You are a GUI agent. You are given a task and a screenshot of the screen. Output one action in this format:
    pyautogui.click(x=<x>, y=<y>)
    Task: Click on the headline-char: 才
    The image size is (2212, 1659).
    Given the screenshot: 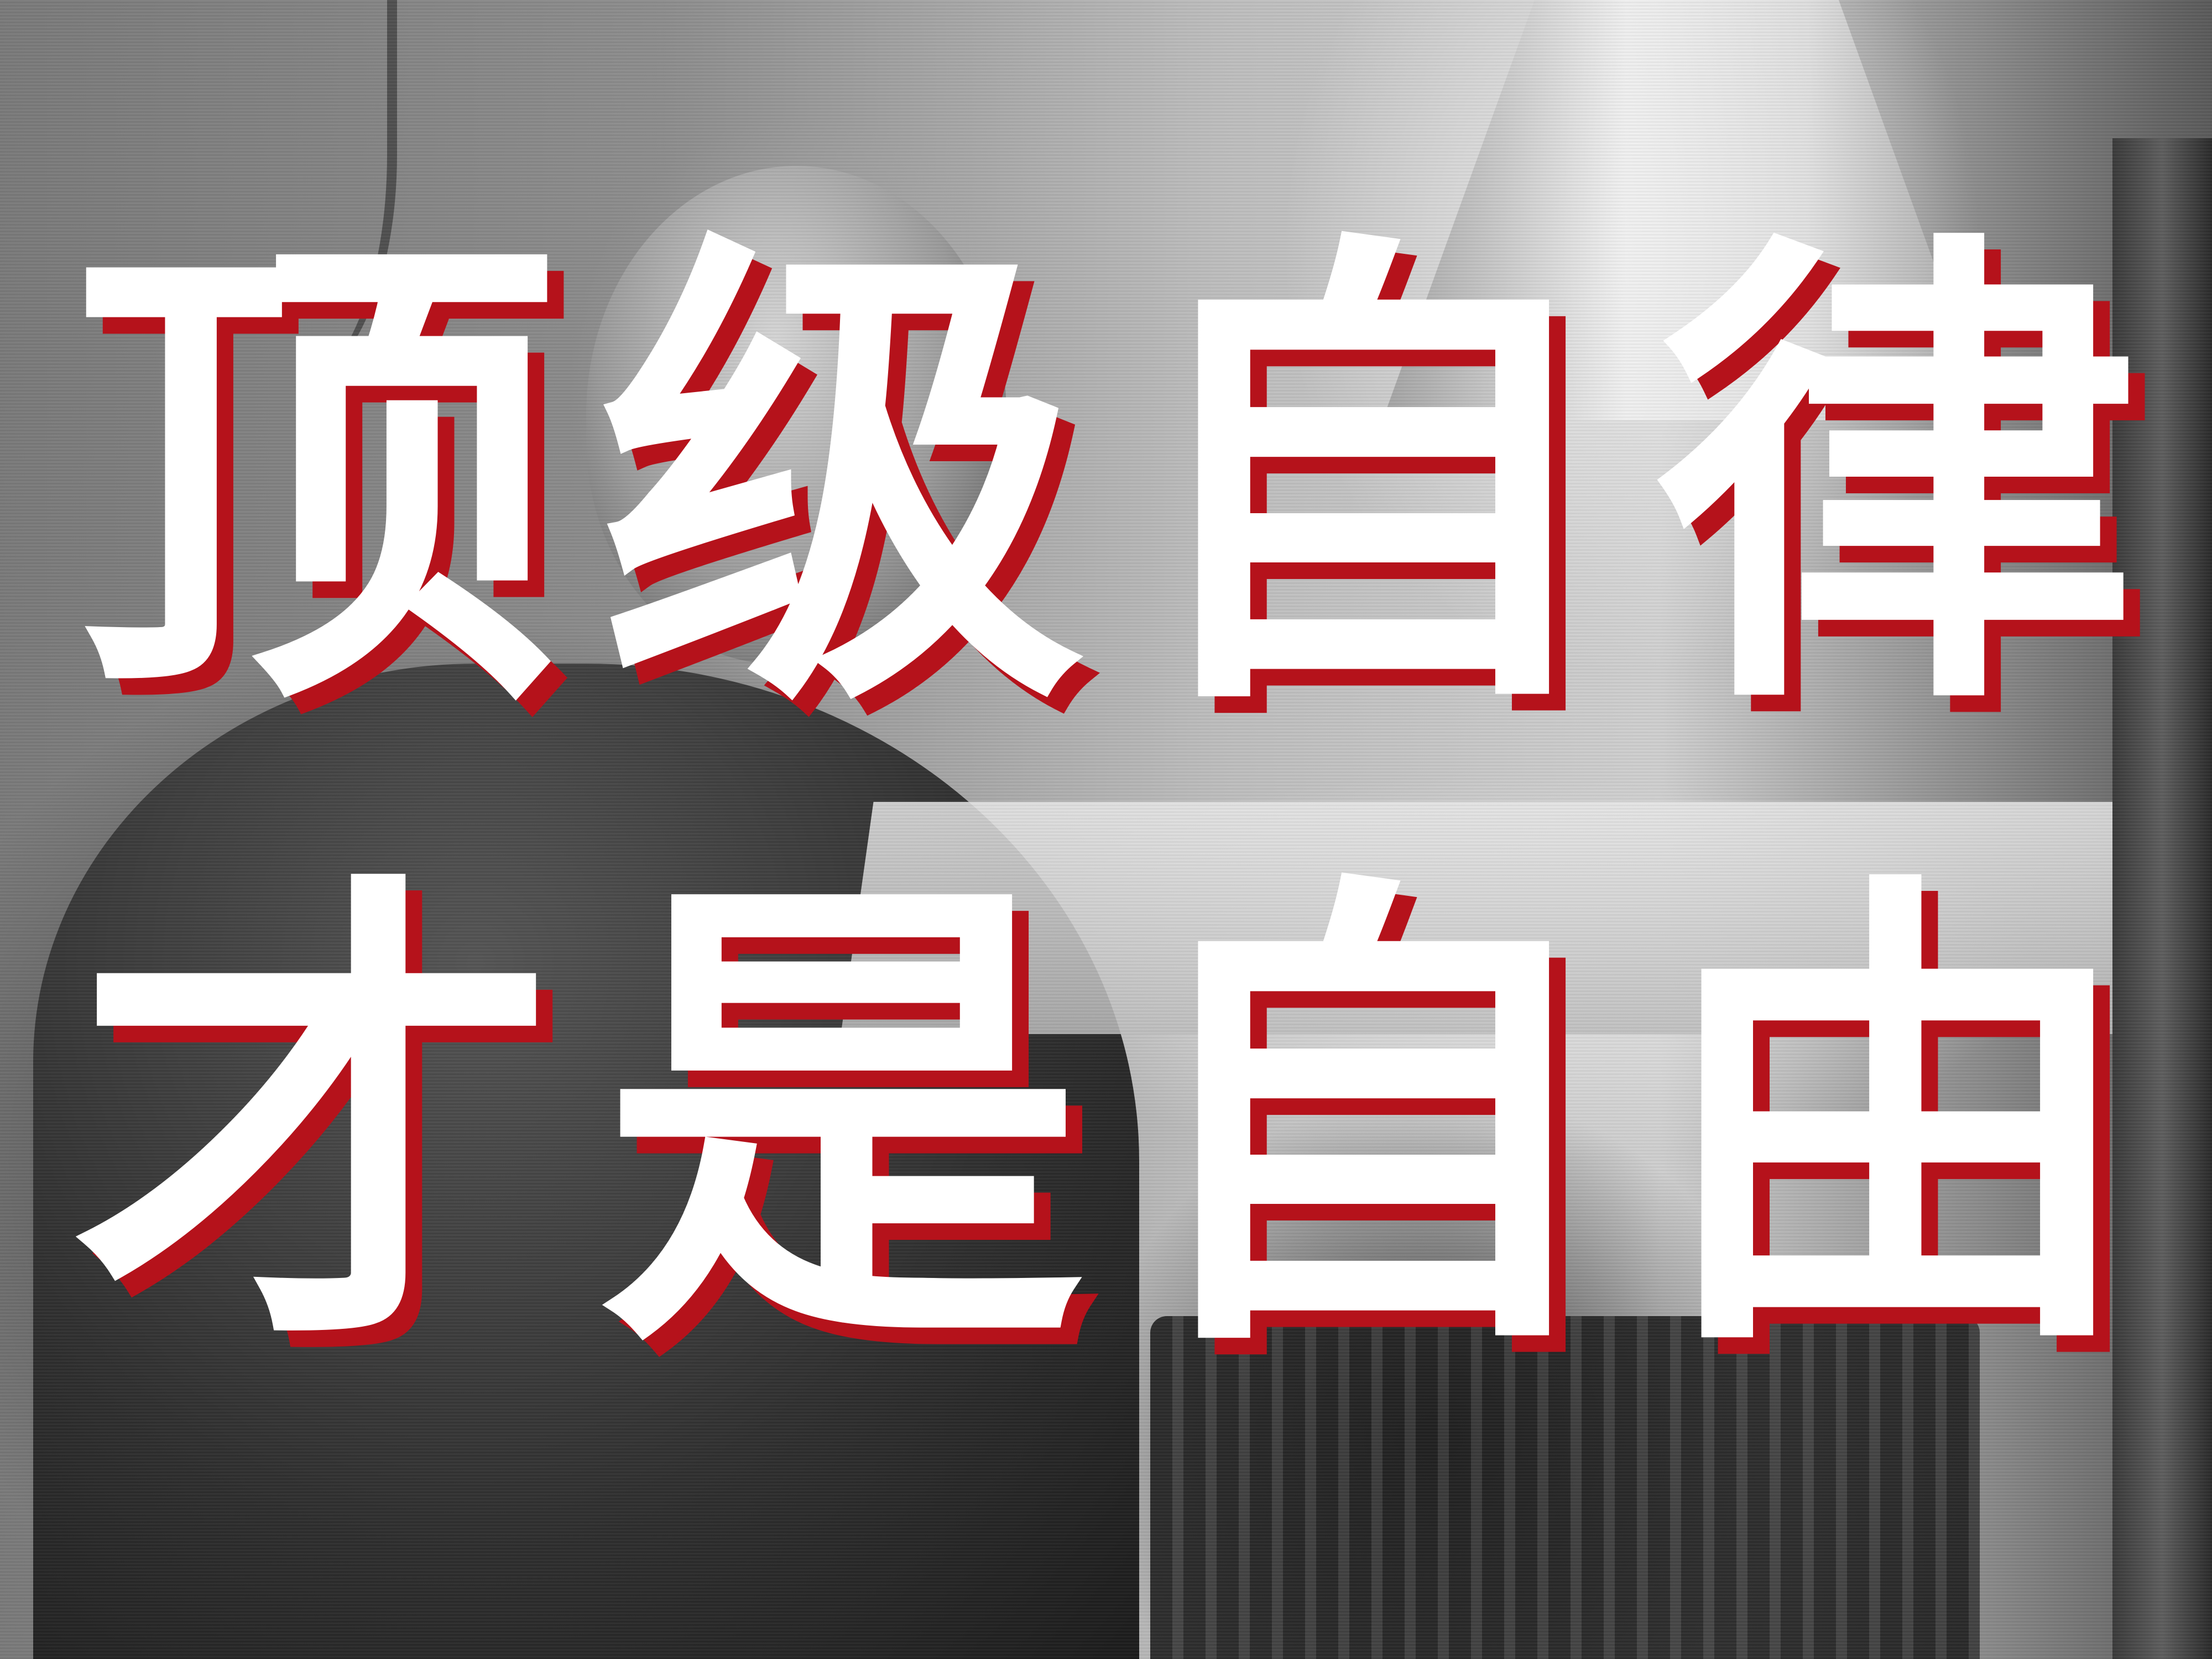 What is the action you would take?
    pyautogui.click(x=316, y=1123)
    